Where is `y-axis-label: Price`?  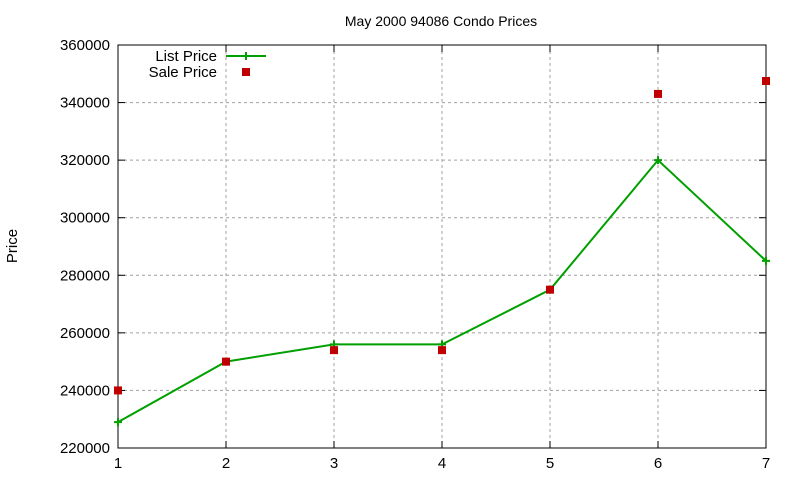 y-axis-label: Price is located at coordinates (12, 246).